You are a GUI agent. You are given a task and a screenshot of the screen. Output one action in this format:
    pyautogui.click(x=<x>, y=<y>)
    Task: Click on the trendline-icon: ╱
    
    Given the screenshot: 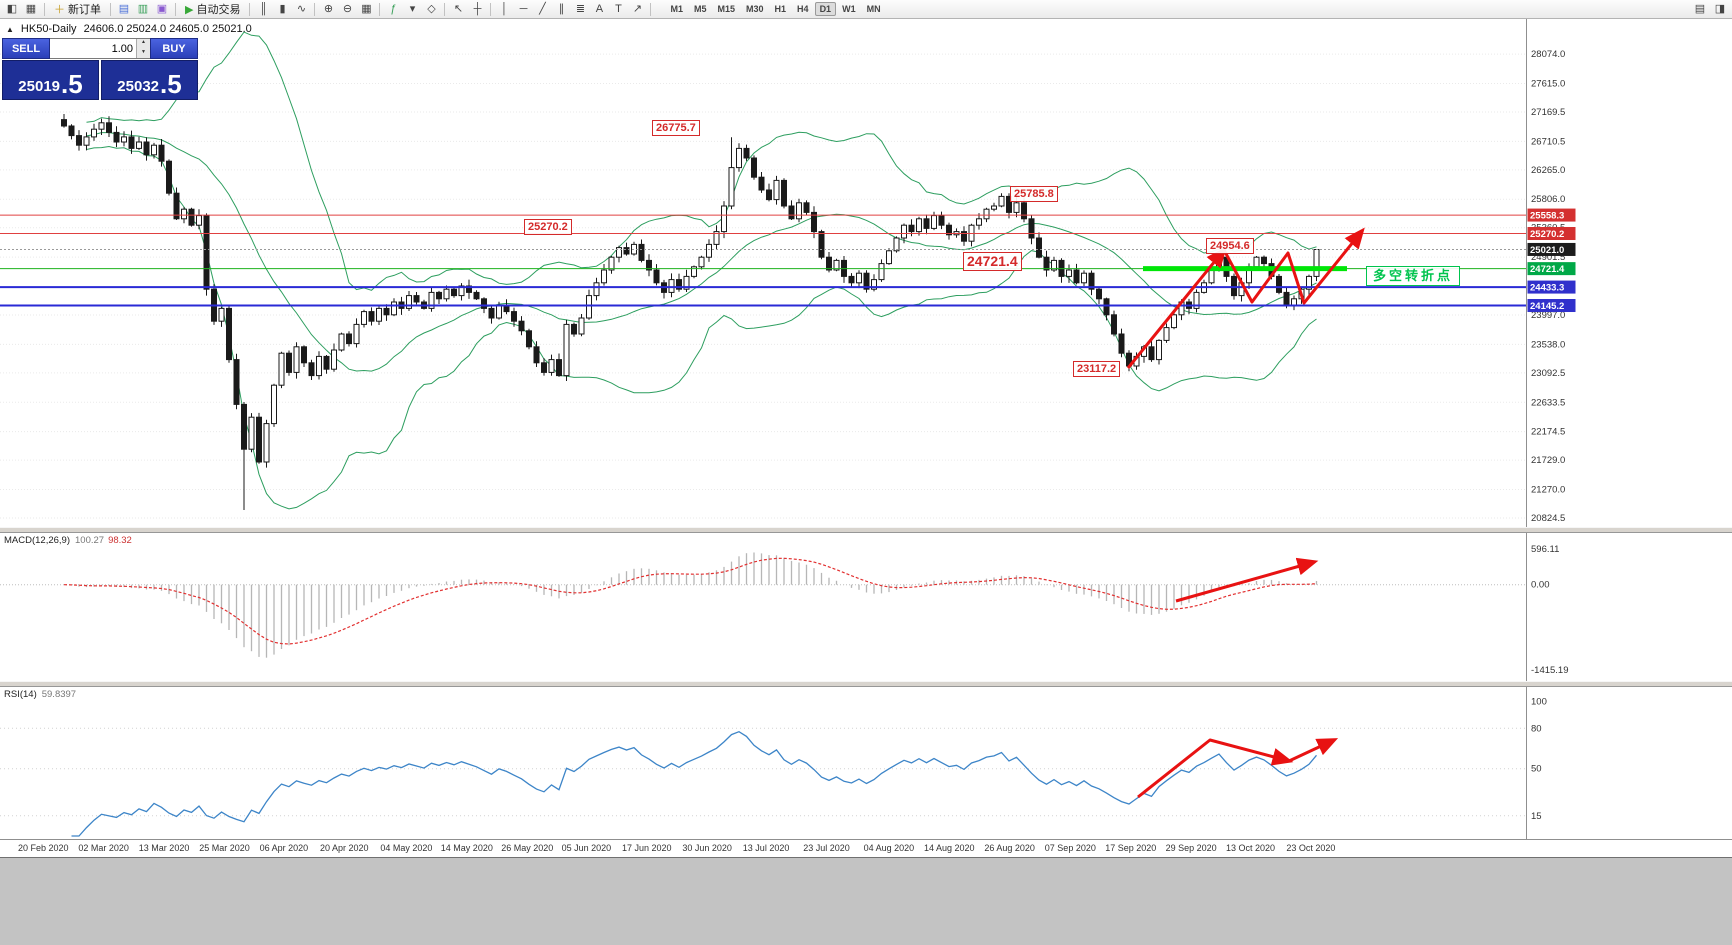 What is the action you would take?
    pyautogui.click(x=542, y=9)
    